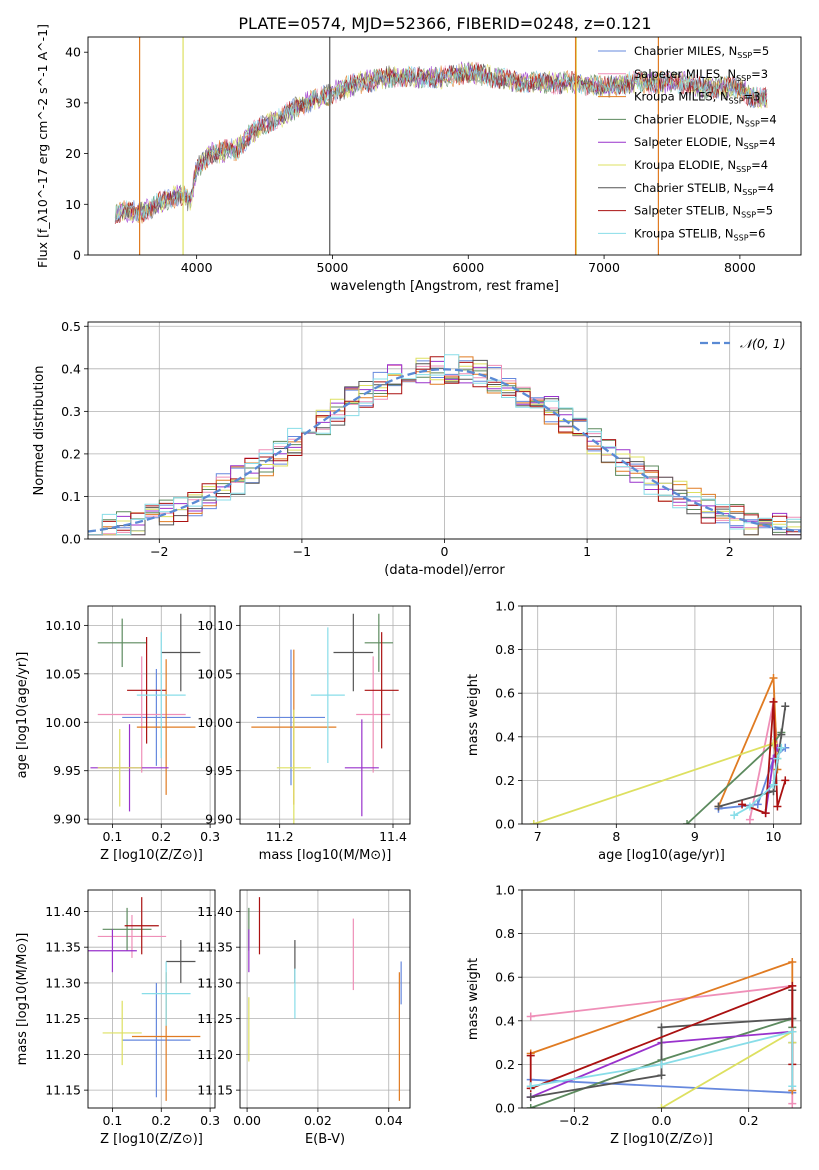 This screenshot has width=819, height=1170. What do you see at coordinates (505, 736) in the screenshot?
I see `weight-vs-age-ytick-label: 0.4` at bounding box center [505, 736].